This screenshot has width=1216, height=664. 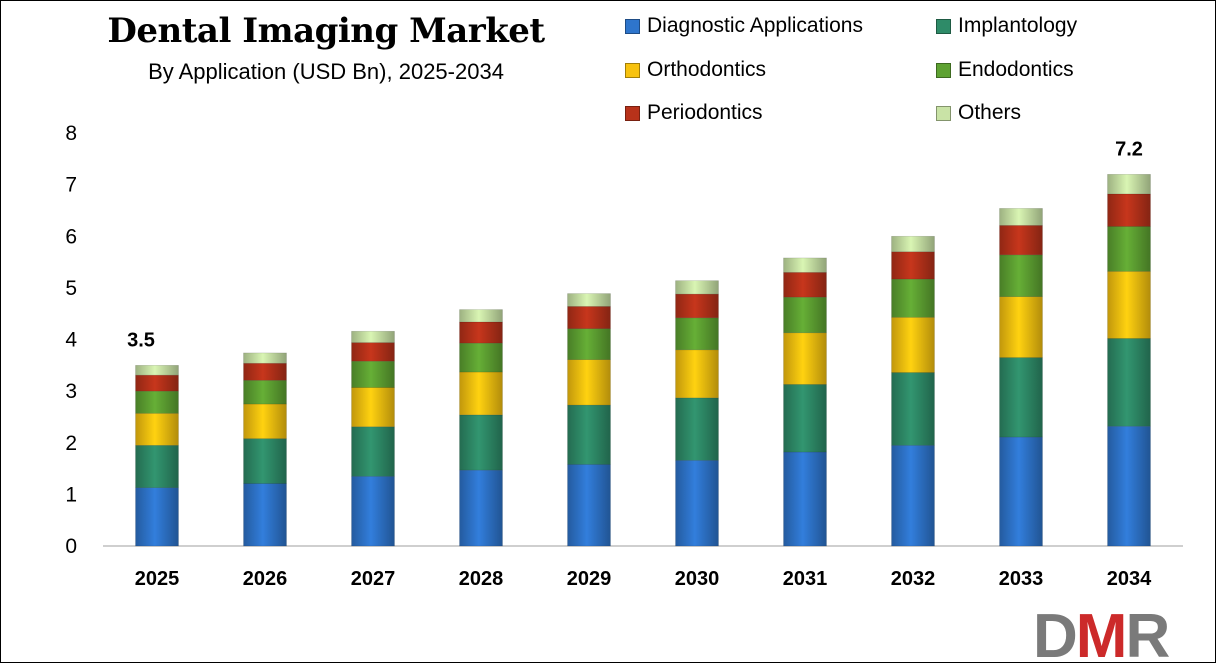 I want to click on legend-item-implantology: Implantology, so click(x=1006, y=26).